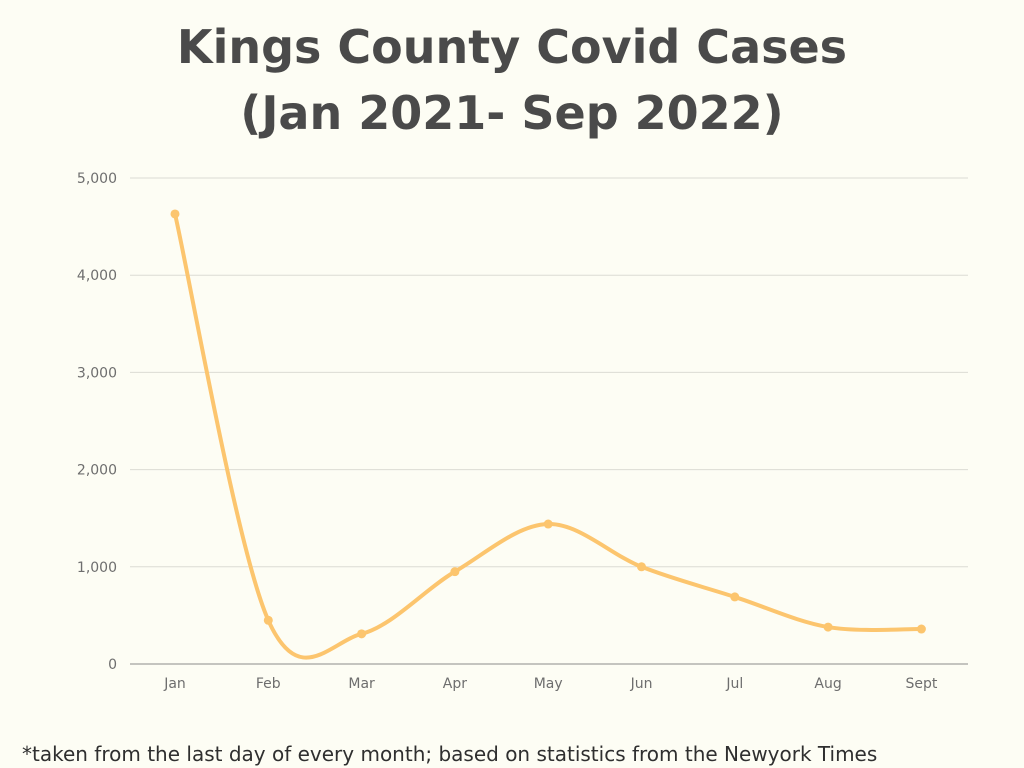  What do you see at coordinates (97, 568) in the screenshot?
I see `y-tick-label: 1,000` at bounding box center [97, 568].